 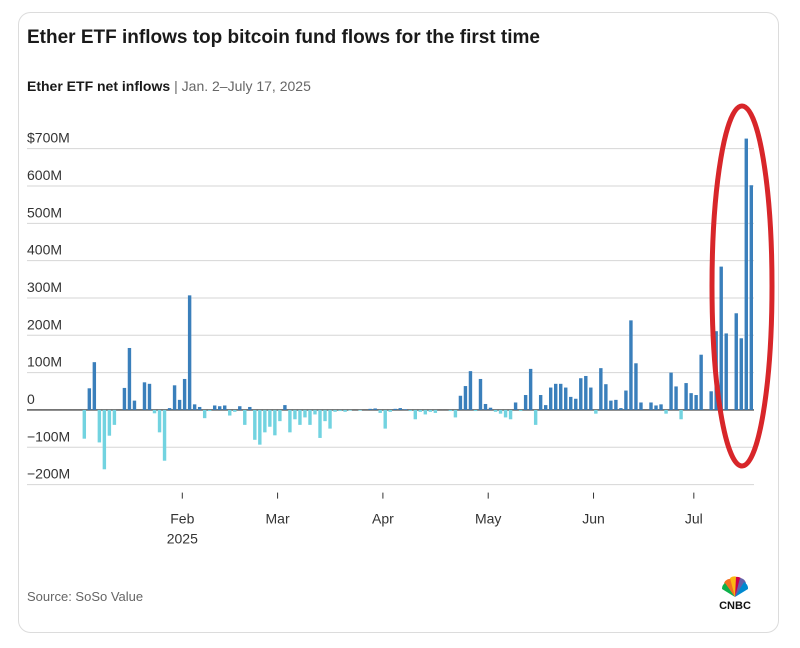 What do you see at coordinates (44, 212) in the screenshot?
I see `y-tick-label: 500M` at bounding box center [44, 212].